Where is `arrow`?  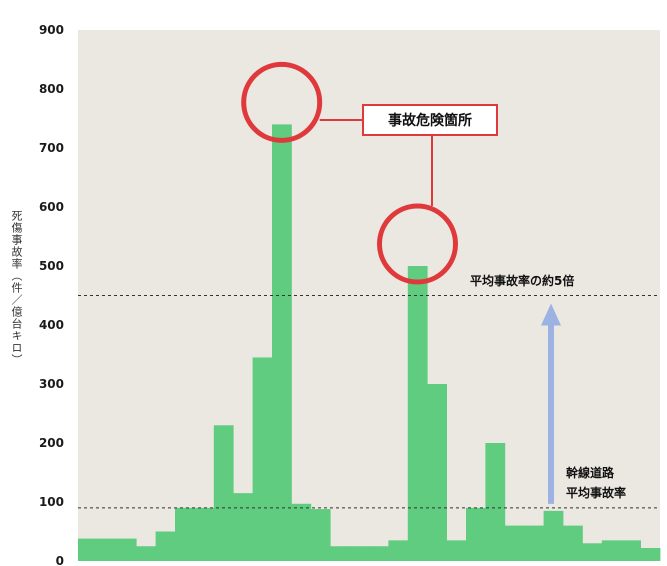 arrow is located at coordinates (551, 403).